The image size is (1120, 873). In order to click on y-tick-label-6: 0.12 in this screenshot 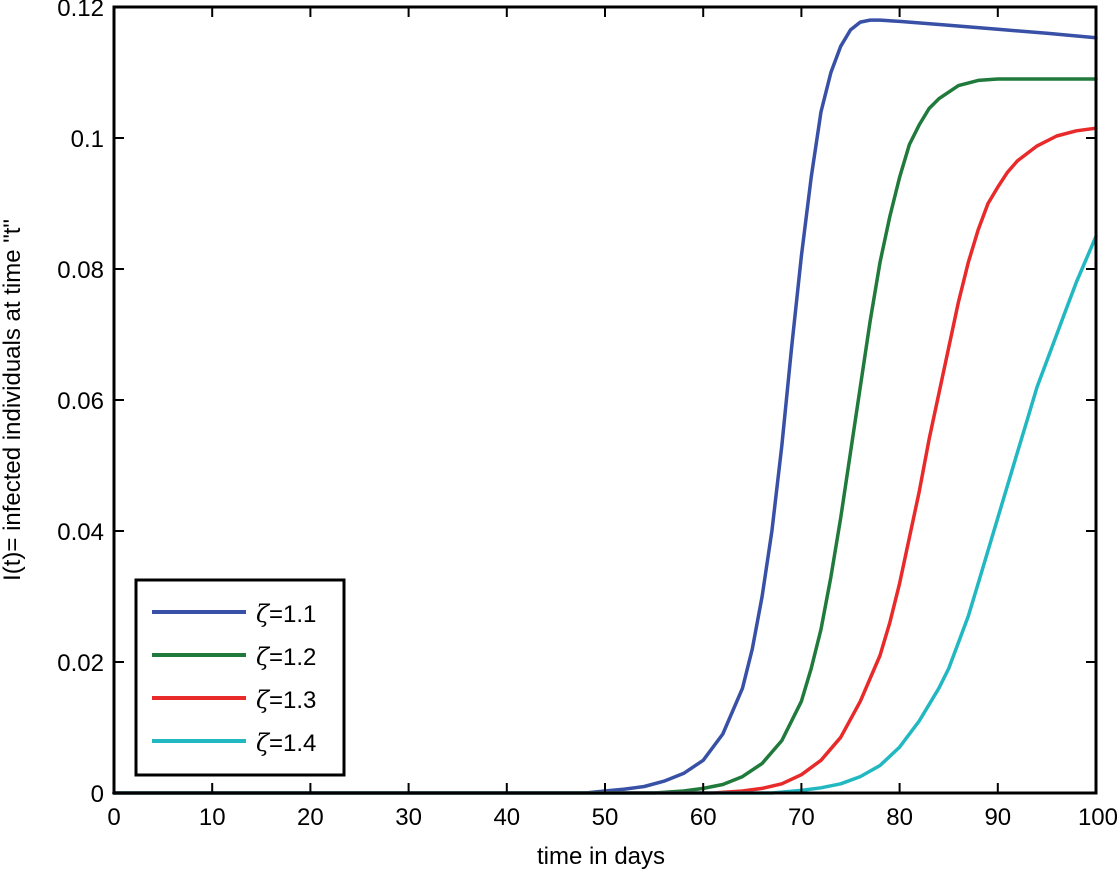, I will do `click(80, 11)`.